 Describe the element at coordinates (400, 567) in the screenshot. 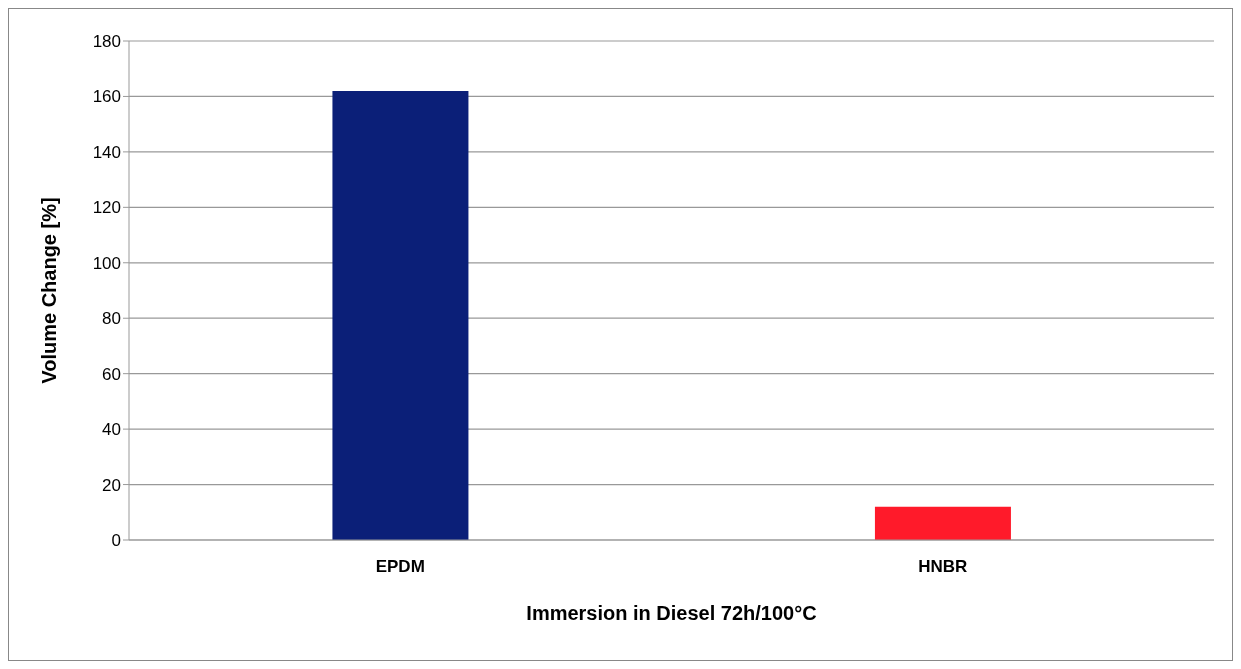

I see `x-tick-label: EPDM` at that location.